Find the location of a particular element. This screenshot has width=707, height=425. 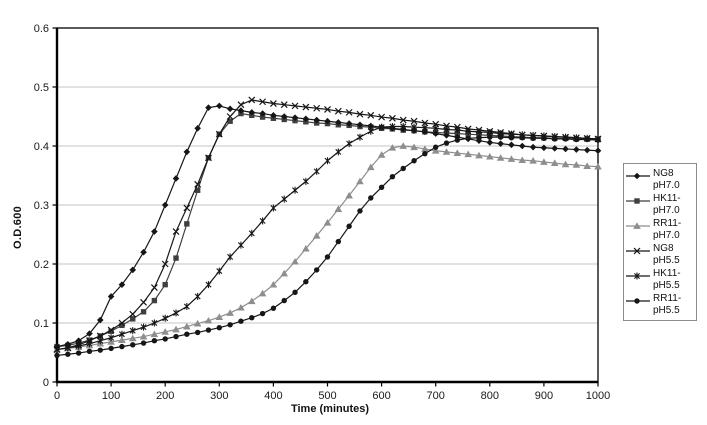

circle-legend-icon is located at coordinates (638, 301).